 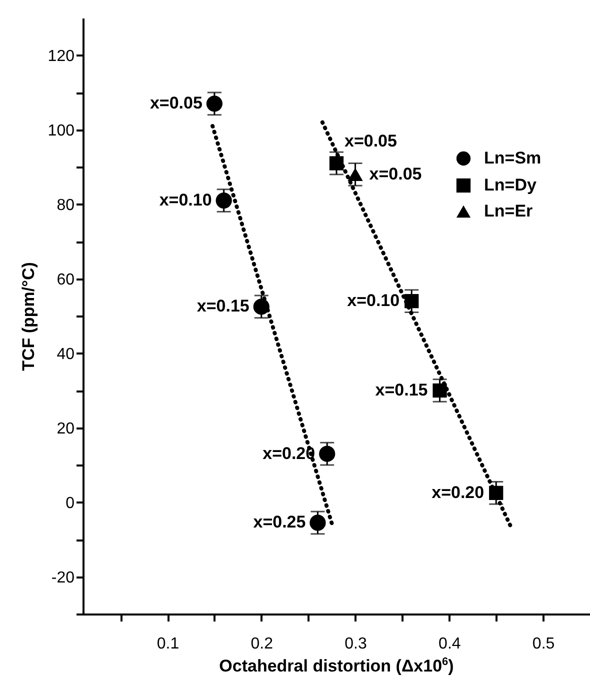 What do you see at coordinates (61, 56) in the screenshot?
I see `y-tick-label: 120` at bounding box center [61, 56].